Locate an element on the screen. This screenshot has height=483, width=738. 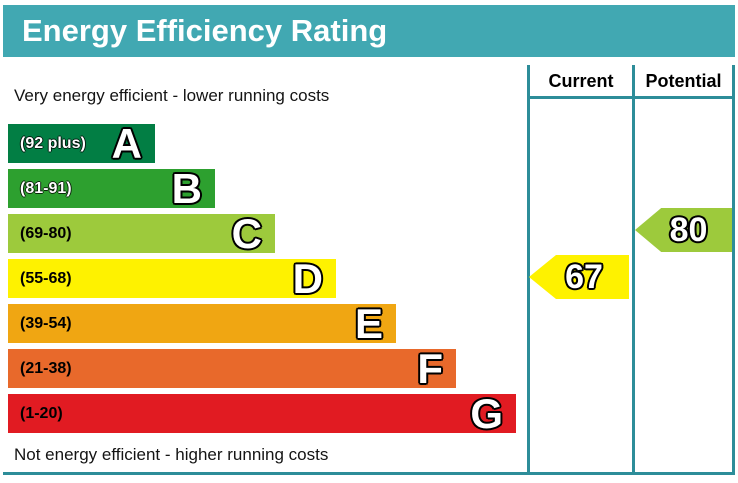
table-line-left-vertical is located at coordinates (528, 270).